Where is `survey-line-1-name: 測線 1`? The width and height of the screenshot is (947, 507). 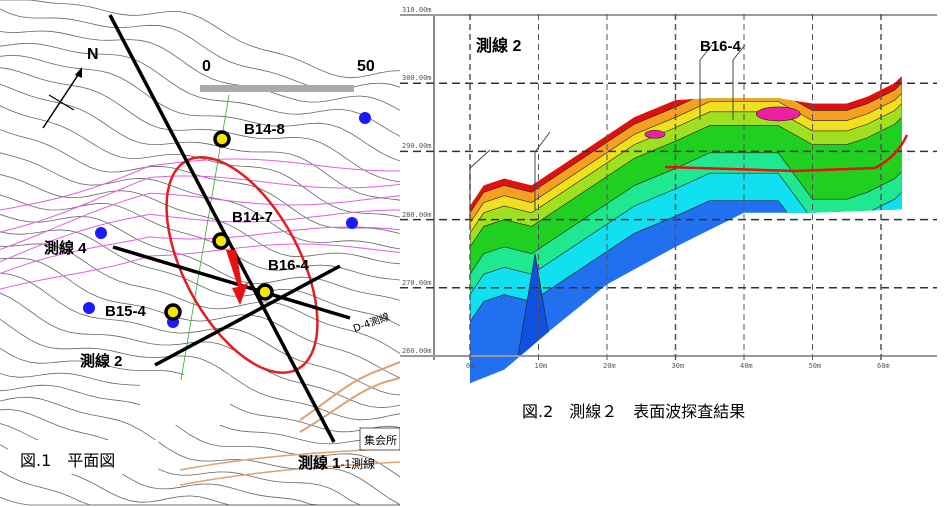
survey-line-1-name: 測線 1 is located at coordinates (319, 463).